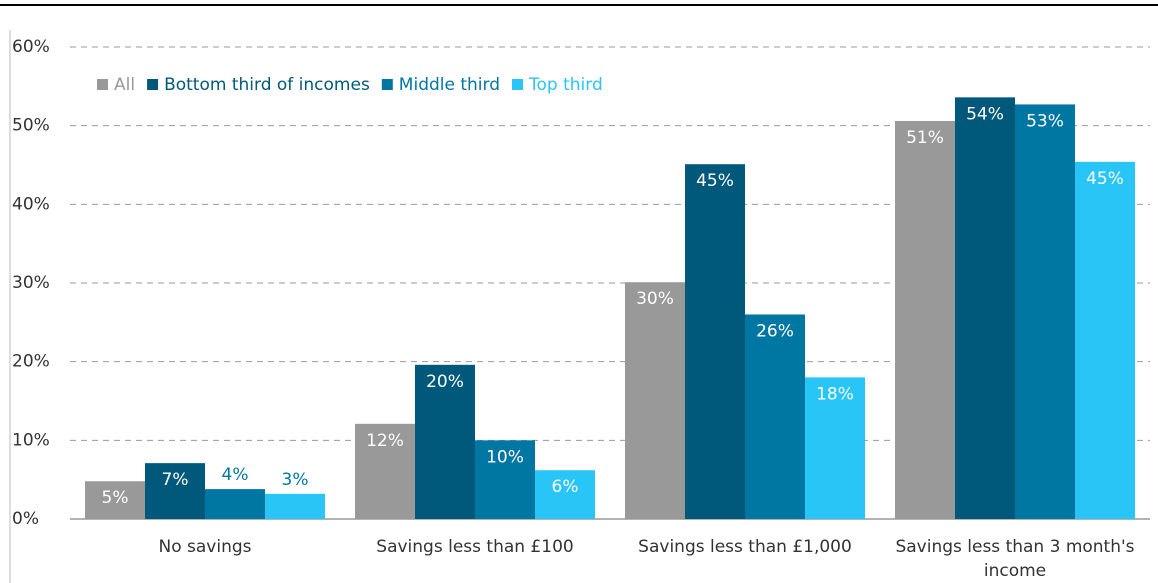 The width and height of the screenshot is (1158, 583). Describe the element at coordinates (745, 547) in the screenshot. I see `x-tick-label: Savings less than £1,000` at that location.